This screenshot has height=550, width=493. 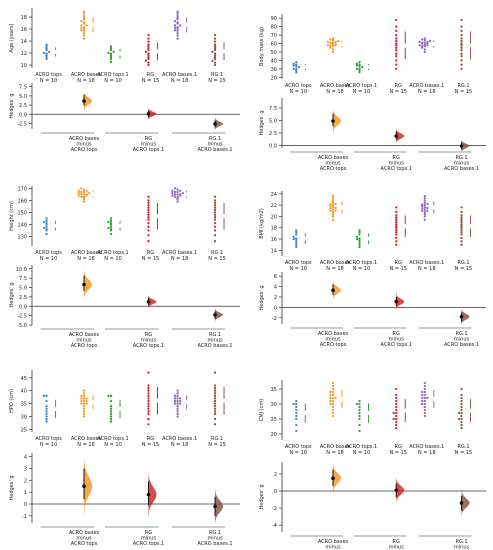 I want to click on raw-y-axis-label: HPO (cm), so click(x=12, y=401).